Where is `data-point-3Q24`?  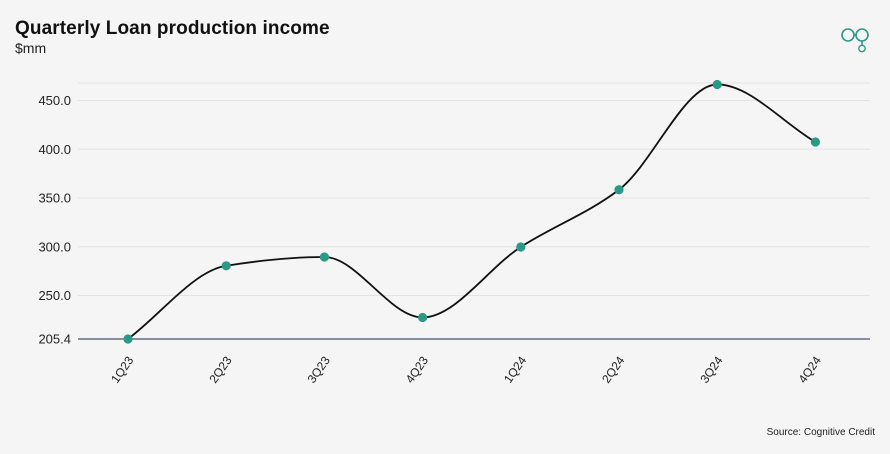
data-point-3Q24 is located at coordinates (717, 84).